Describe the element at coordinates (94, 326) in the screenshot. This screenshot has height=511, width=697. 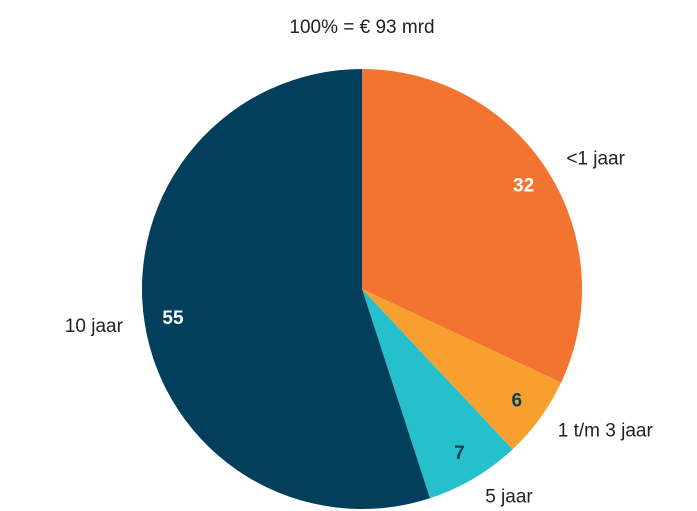
I see `slice-label: 10 jaar` at that location.